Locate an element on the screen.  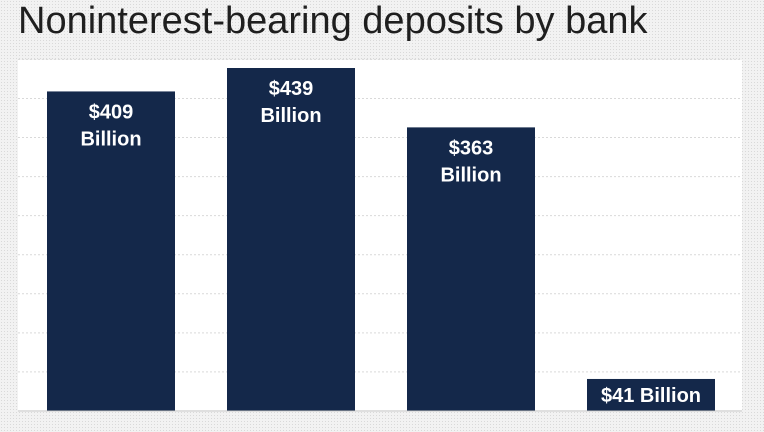
bar-value-label: $41 Billion is located at coordinates (651, 396).